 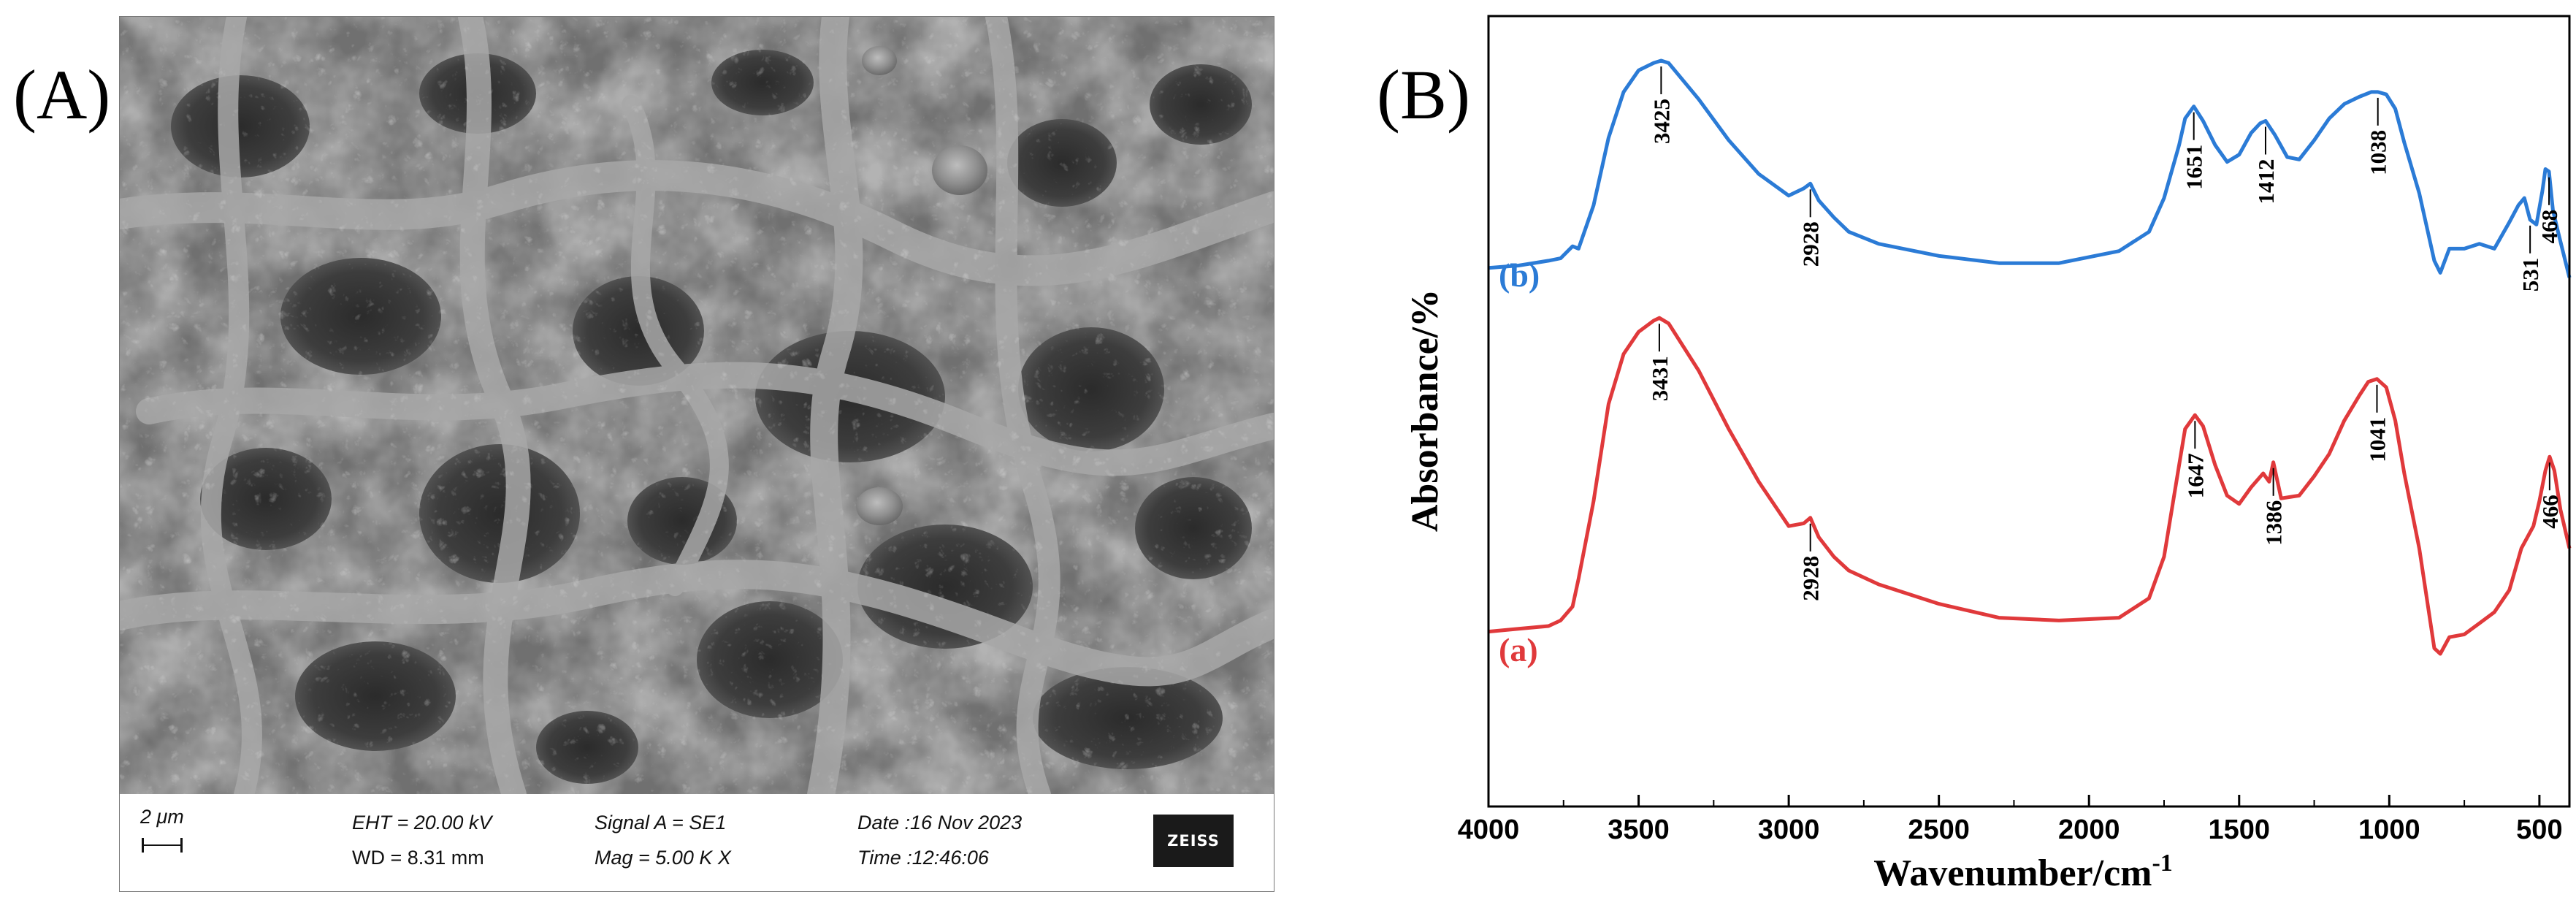 What do you see at coordinates (2274, 523) in the screenshot?
I see `peak-label-1386: 1386` at bounding box center [2274, 523].